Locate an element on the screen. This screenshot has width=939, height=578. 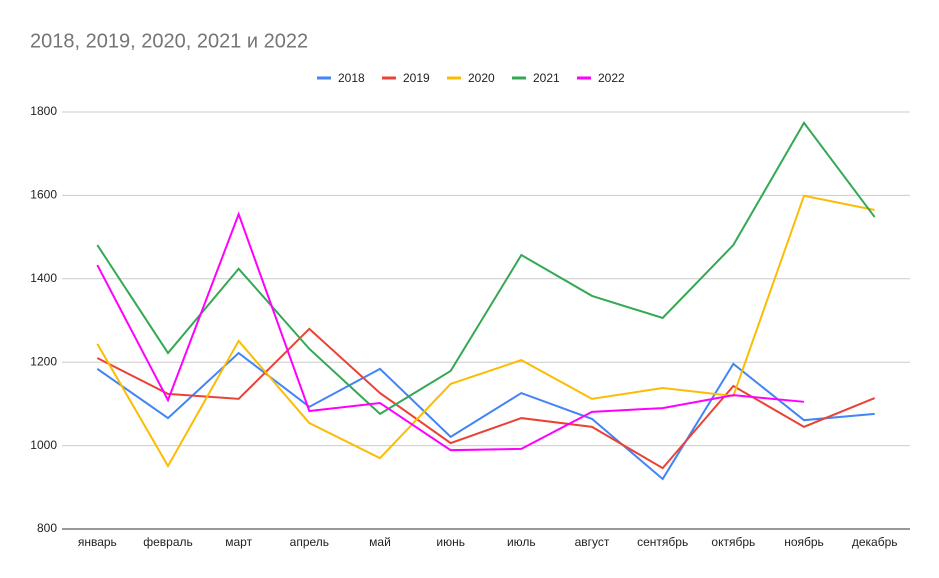
y-tick-label: 1200 is located at coordinates (43, 361).